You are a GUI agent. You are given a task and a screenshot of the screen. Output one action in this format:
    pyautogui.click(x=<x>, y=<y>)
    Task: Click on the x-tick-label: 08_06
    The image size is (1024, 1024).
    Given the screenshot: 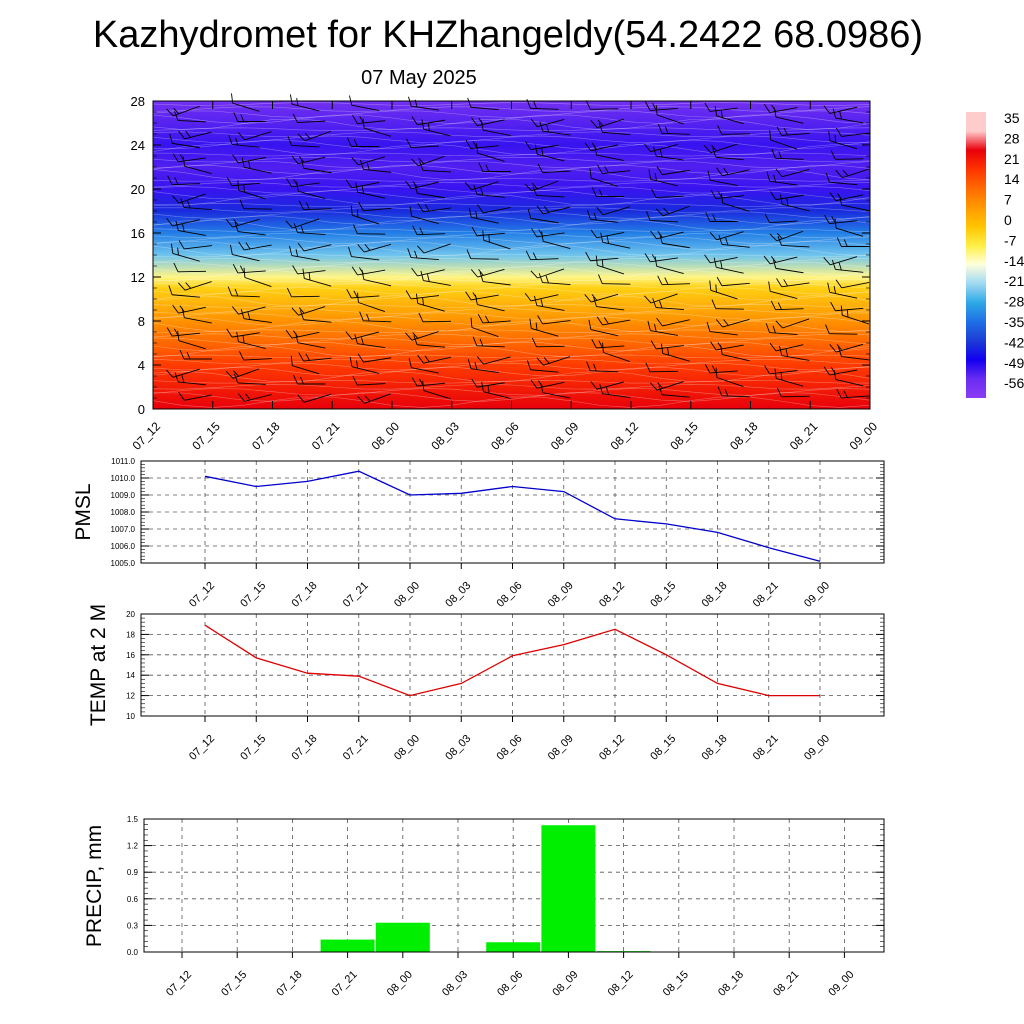 What is the action you would take?
    pyautogui.click(x=505, y=436)
    